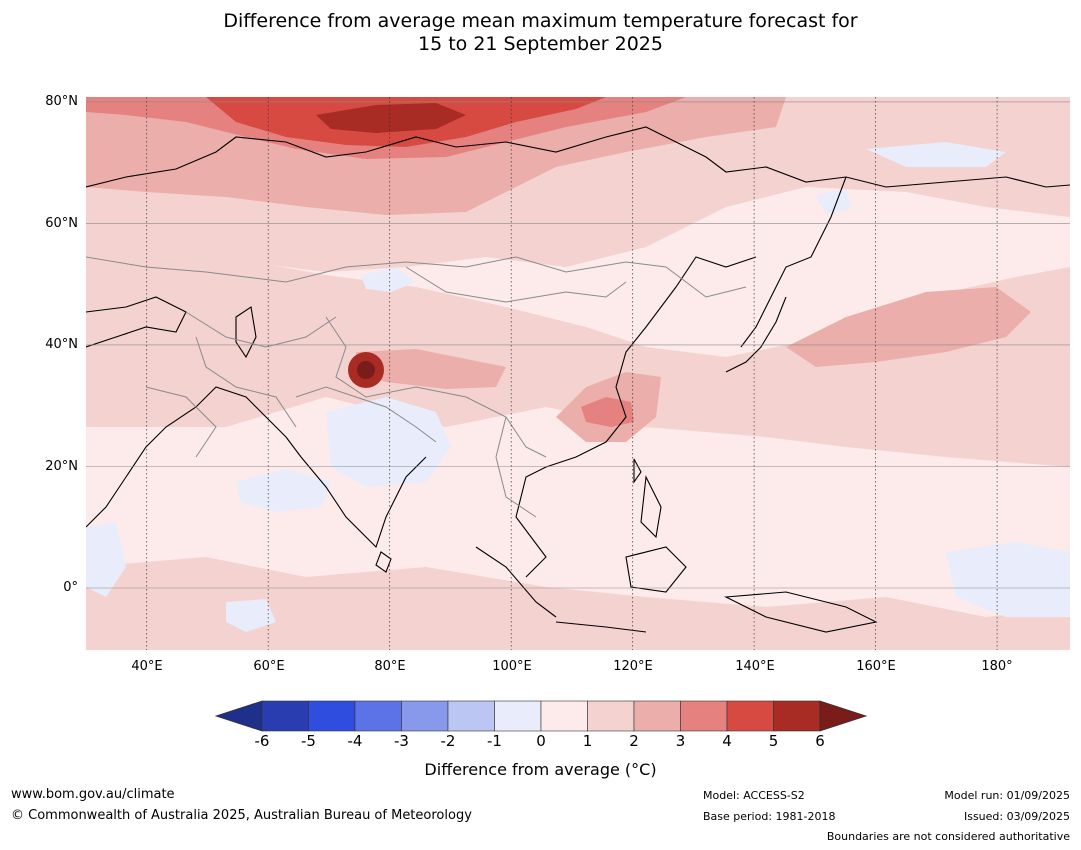  I want to click on title-line-2: 15 to 21 September 2025, so click(540, 44).